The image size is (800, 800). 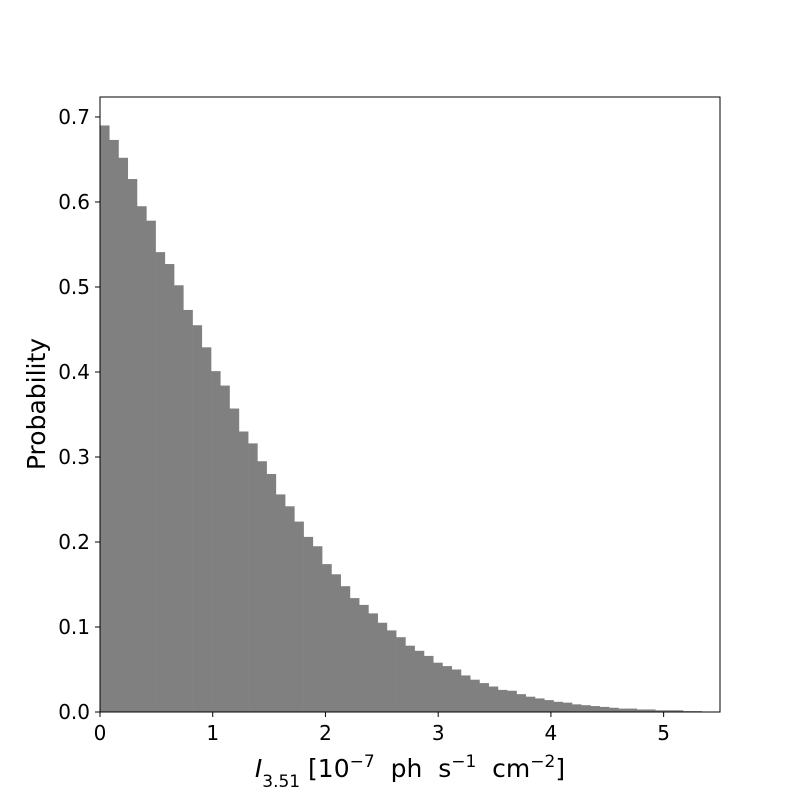 I want to click on y-axis-label: Probability, so click(x=36, y=404).